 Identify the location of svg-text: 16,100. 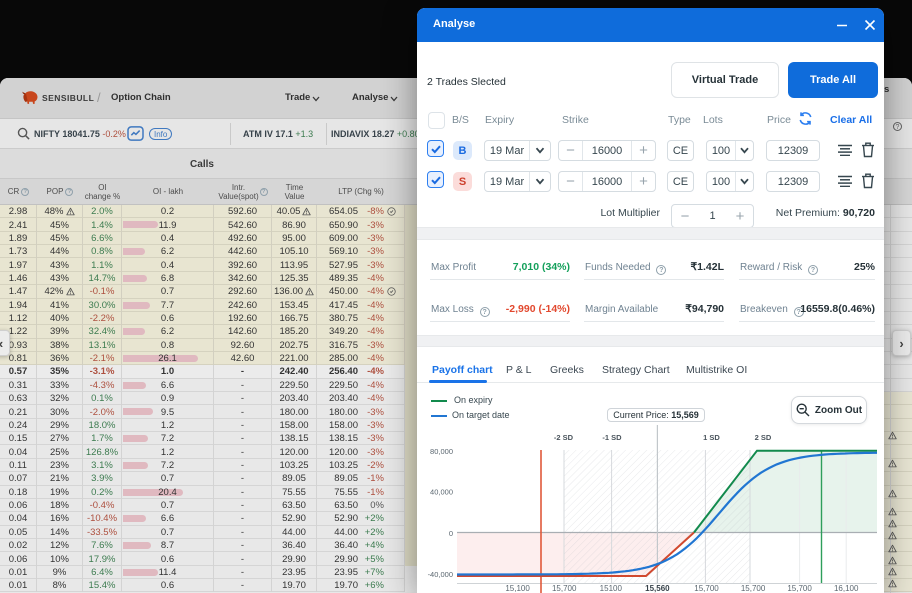
(846, 588).